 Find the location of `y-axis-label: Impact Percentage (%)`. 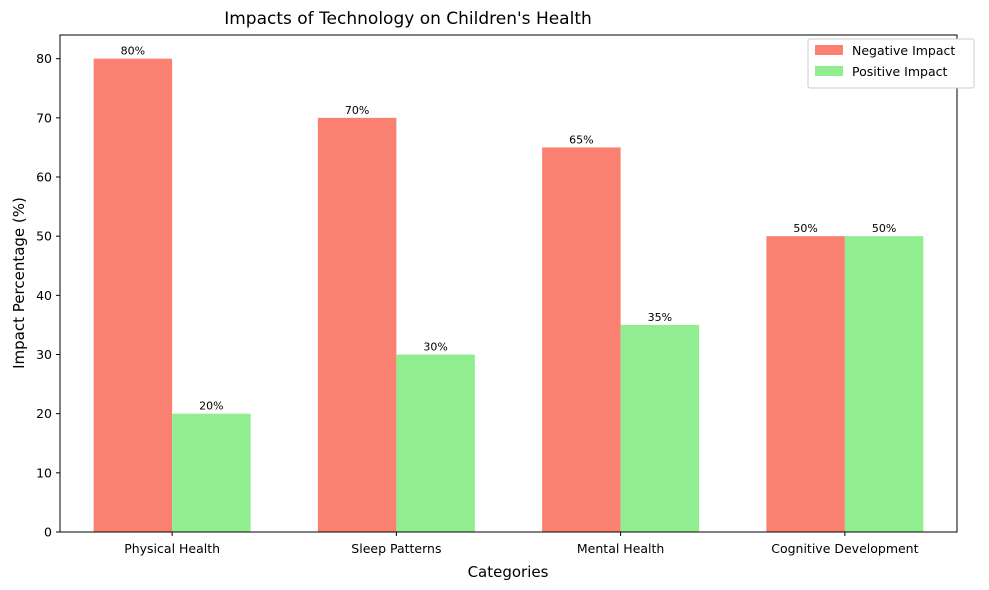

y-axis-label: Impact Percentage (%) is located at coordinates (19, 283).